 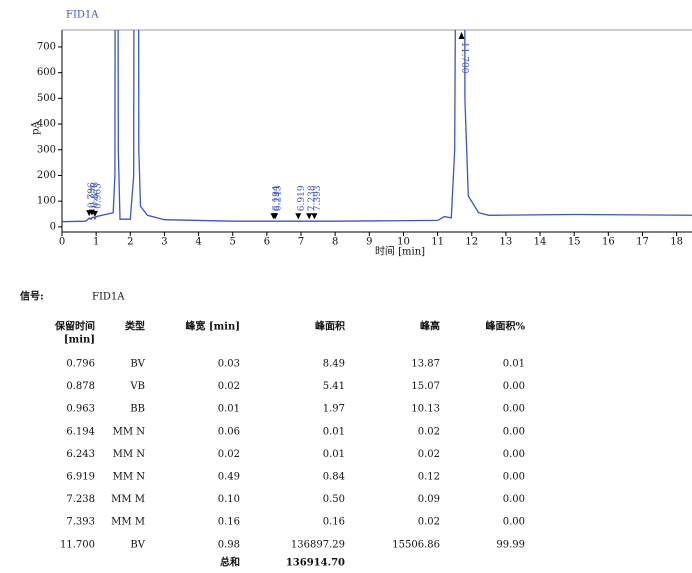 What do you see at coordinates (471, 242) in the screenshot?
I see `x-tick-label: 12` at bounding box center [471, 242].